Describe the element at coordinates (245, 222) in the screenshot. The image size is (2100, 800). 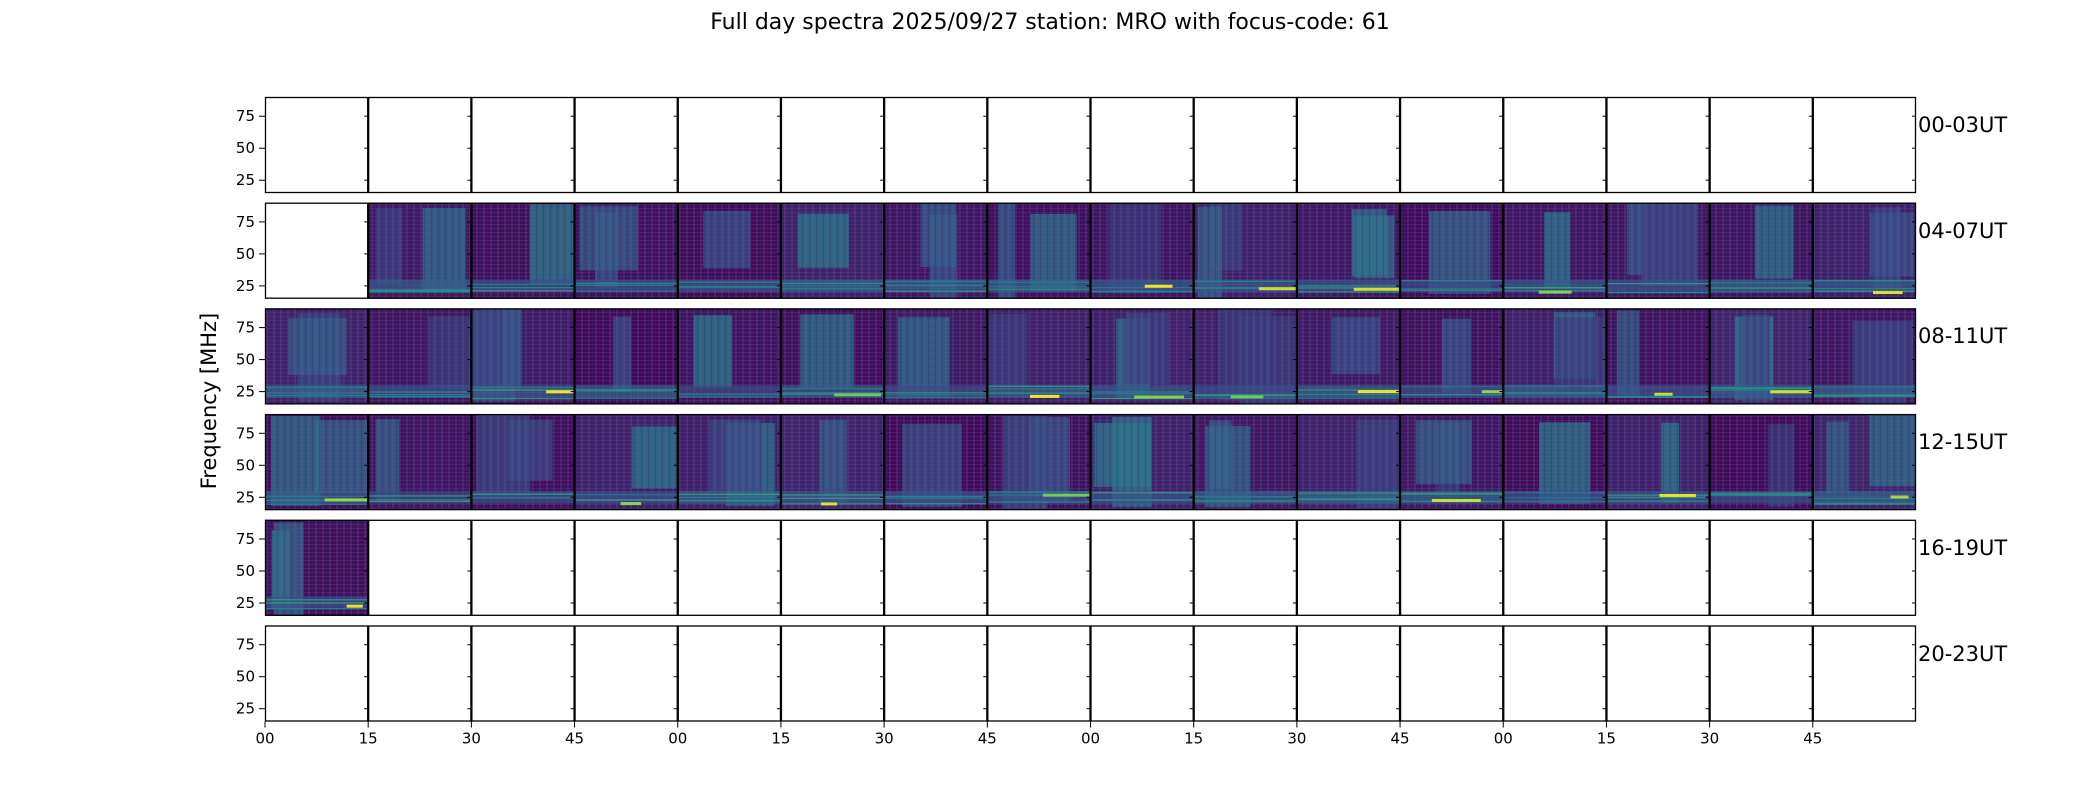
I see `y-tick-label: 75` at that location.